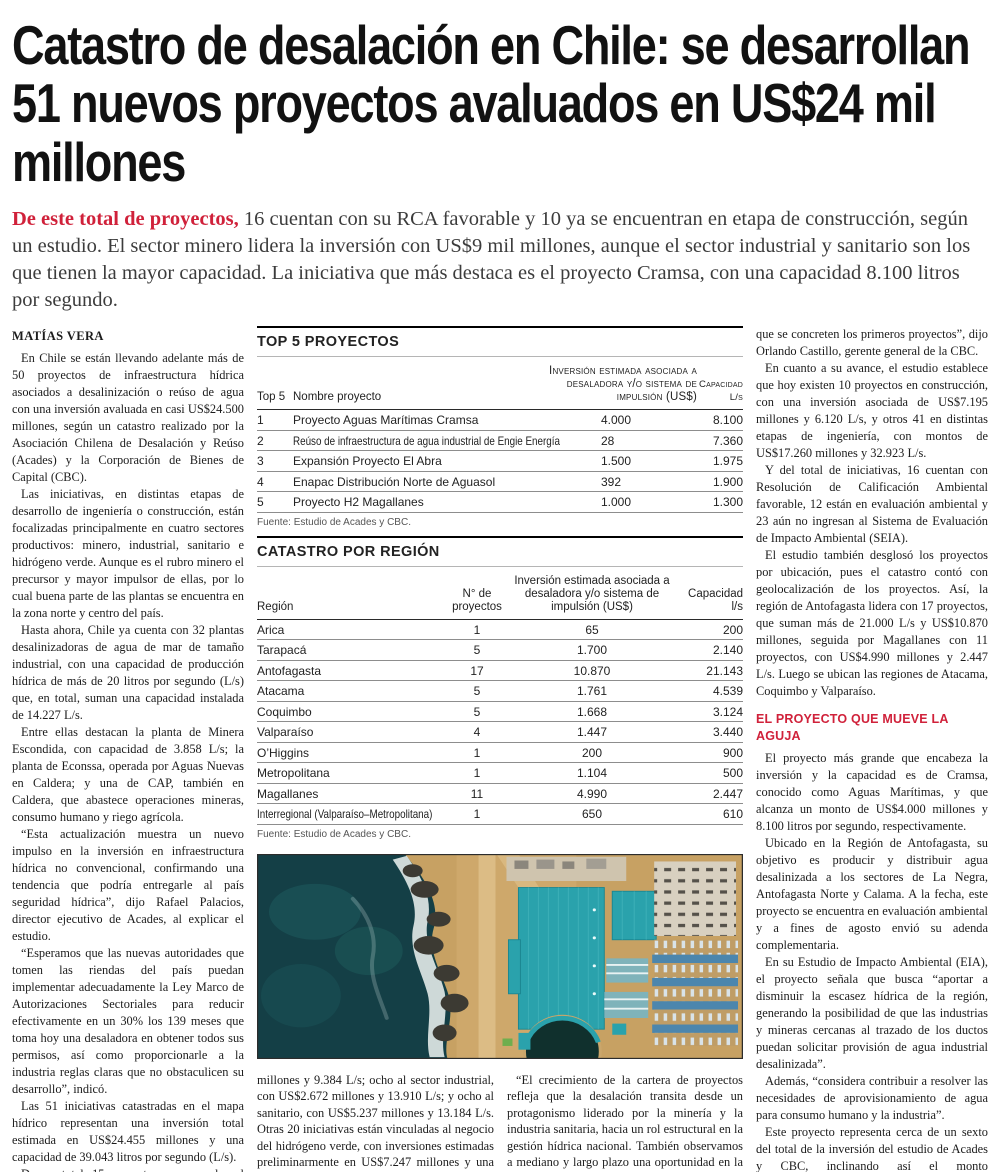  I want to click on region-header-count: N° de proyectos, so click(477, 600).